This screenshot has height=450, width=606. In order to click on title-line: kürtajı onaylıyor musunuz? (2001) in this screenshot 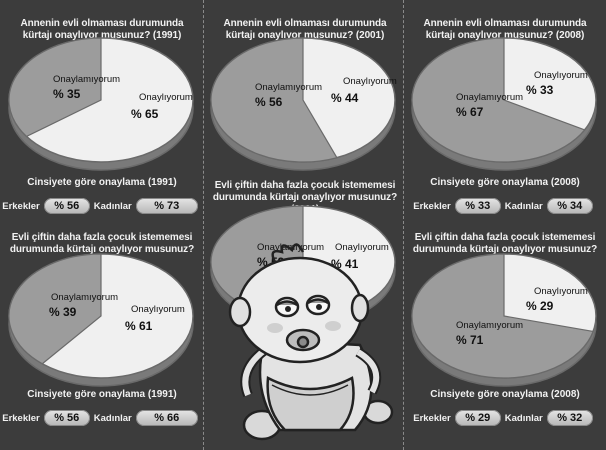, I will do `click(305, 35)`.